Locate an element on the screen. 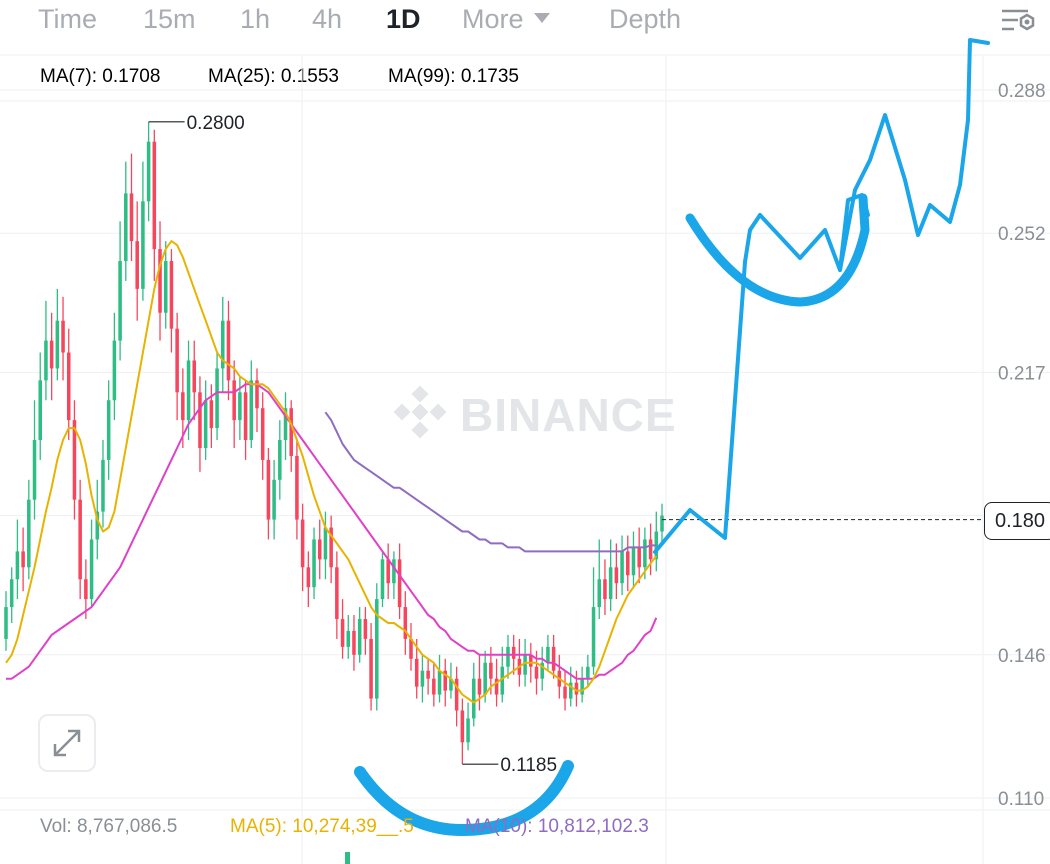 This screenshot has width=1050, height=864. tab-1d: 1D is located at coordinates (403, 19).